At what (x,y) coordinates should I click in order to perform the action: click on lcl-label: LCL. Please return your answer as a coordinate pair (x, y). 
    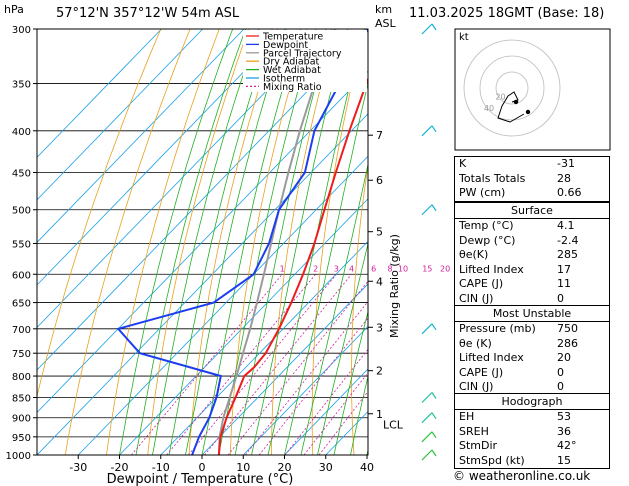
    Looking at the image, I should click on (393, 425).